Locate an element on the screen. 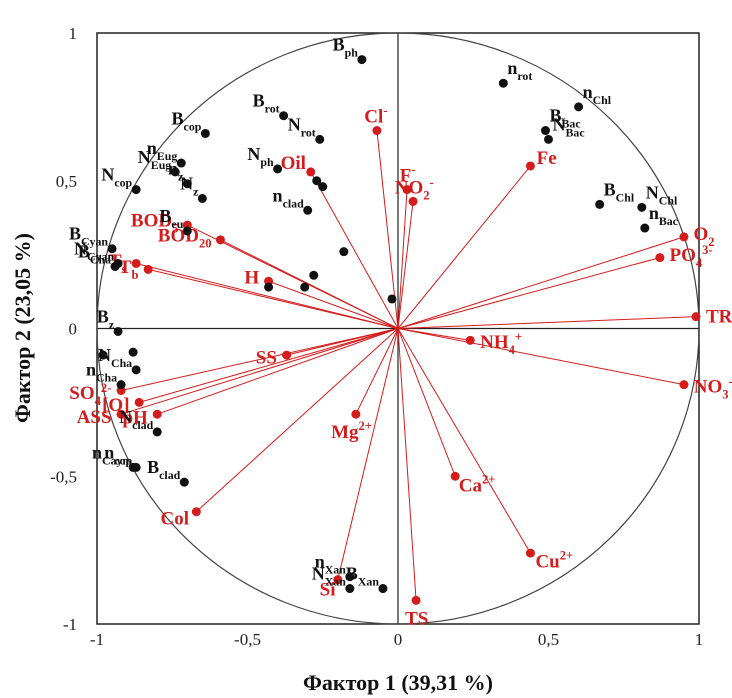 Image resolution: width=732 pixels, height=698 pixels. biota-b-eu-point is located at coordinates (187, 231).